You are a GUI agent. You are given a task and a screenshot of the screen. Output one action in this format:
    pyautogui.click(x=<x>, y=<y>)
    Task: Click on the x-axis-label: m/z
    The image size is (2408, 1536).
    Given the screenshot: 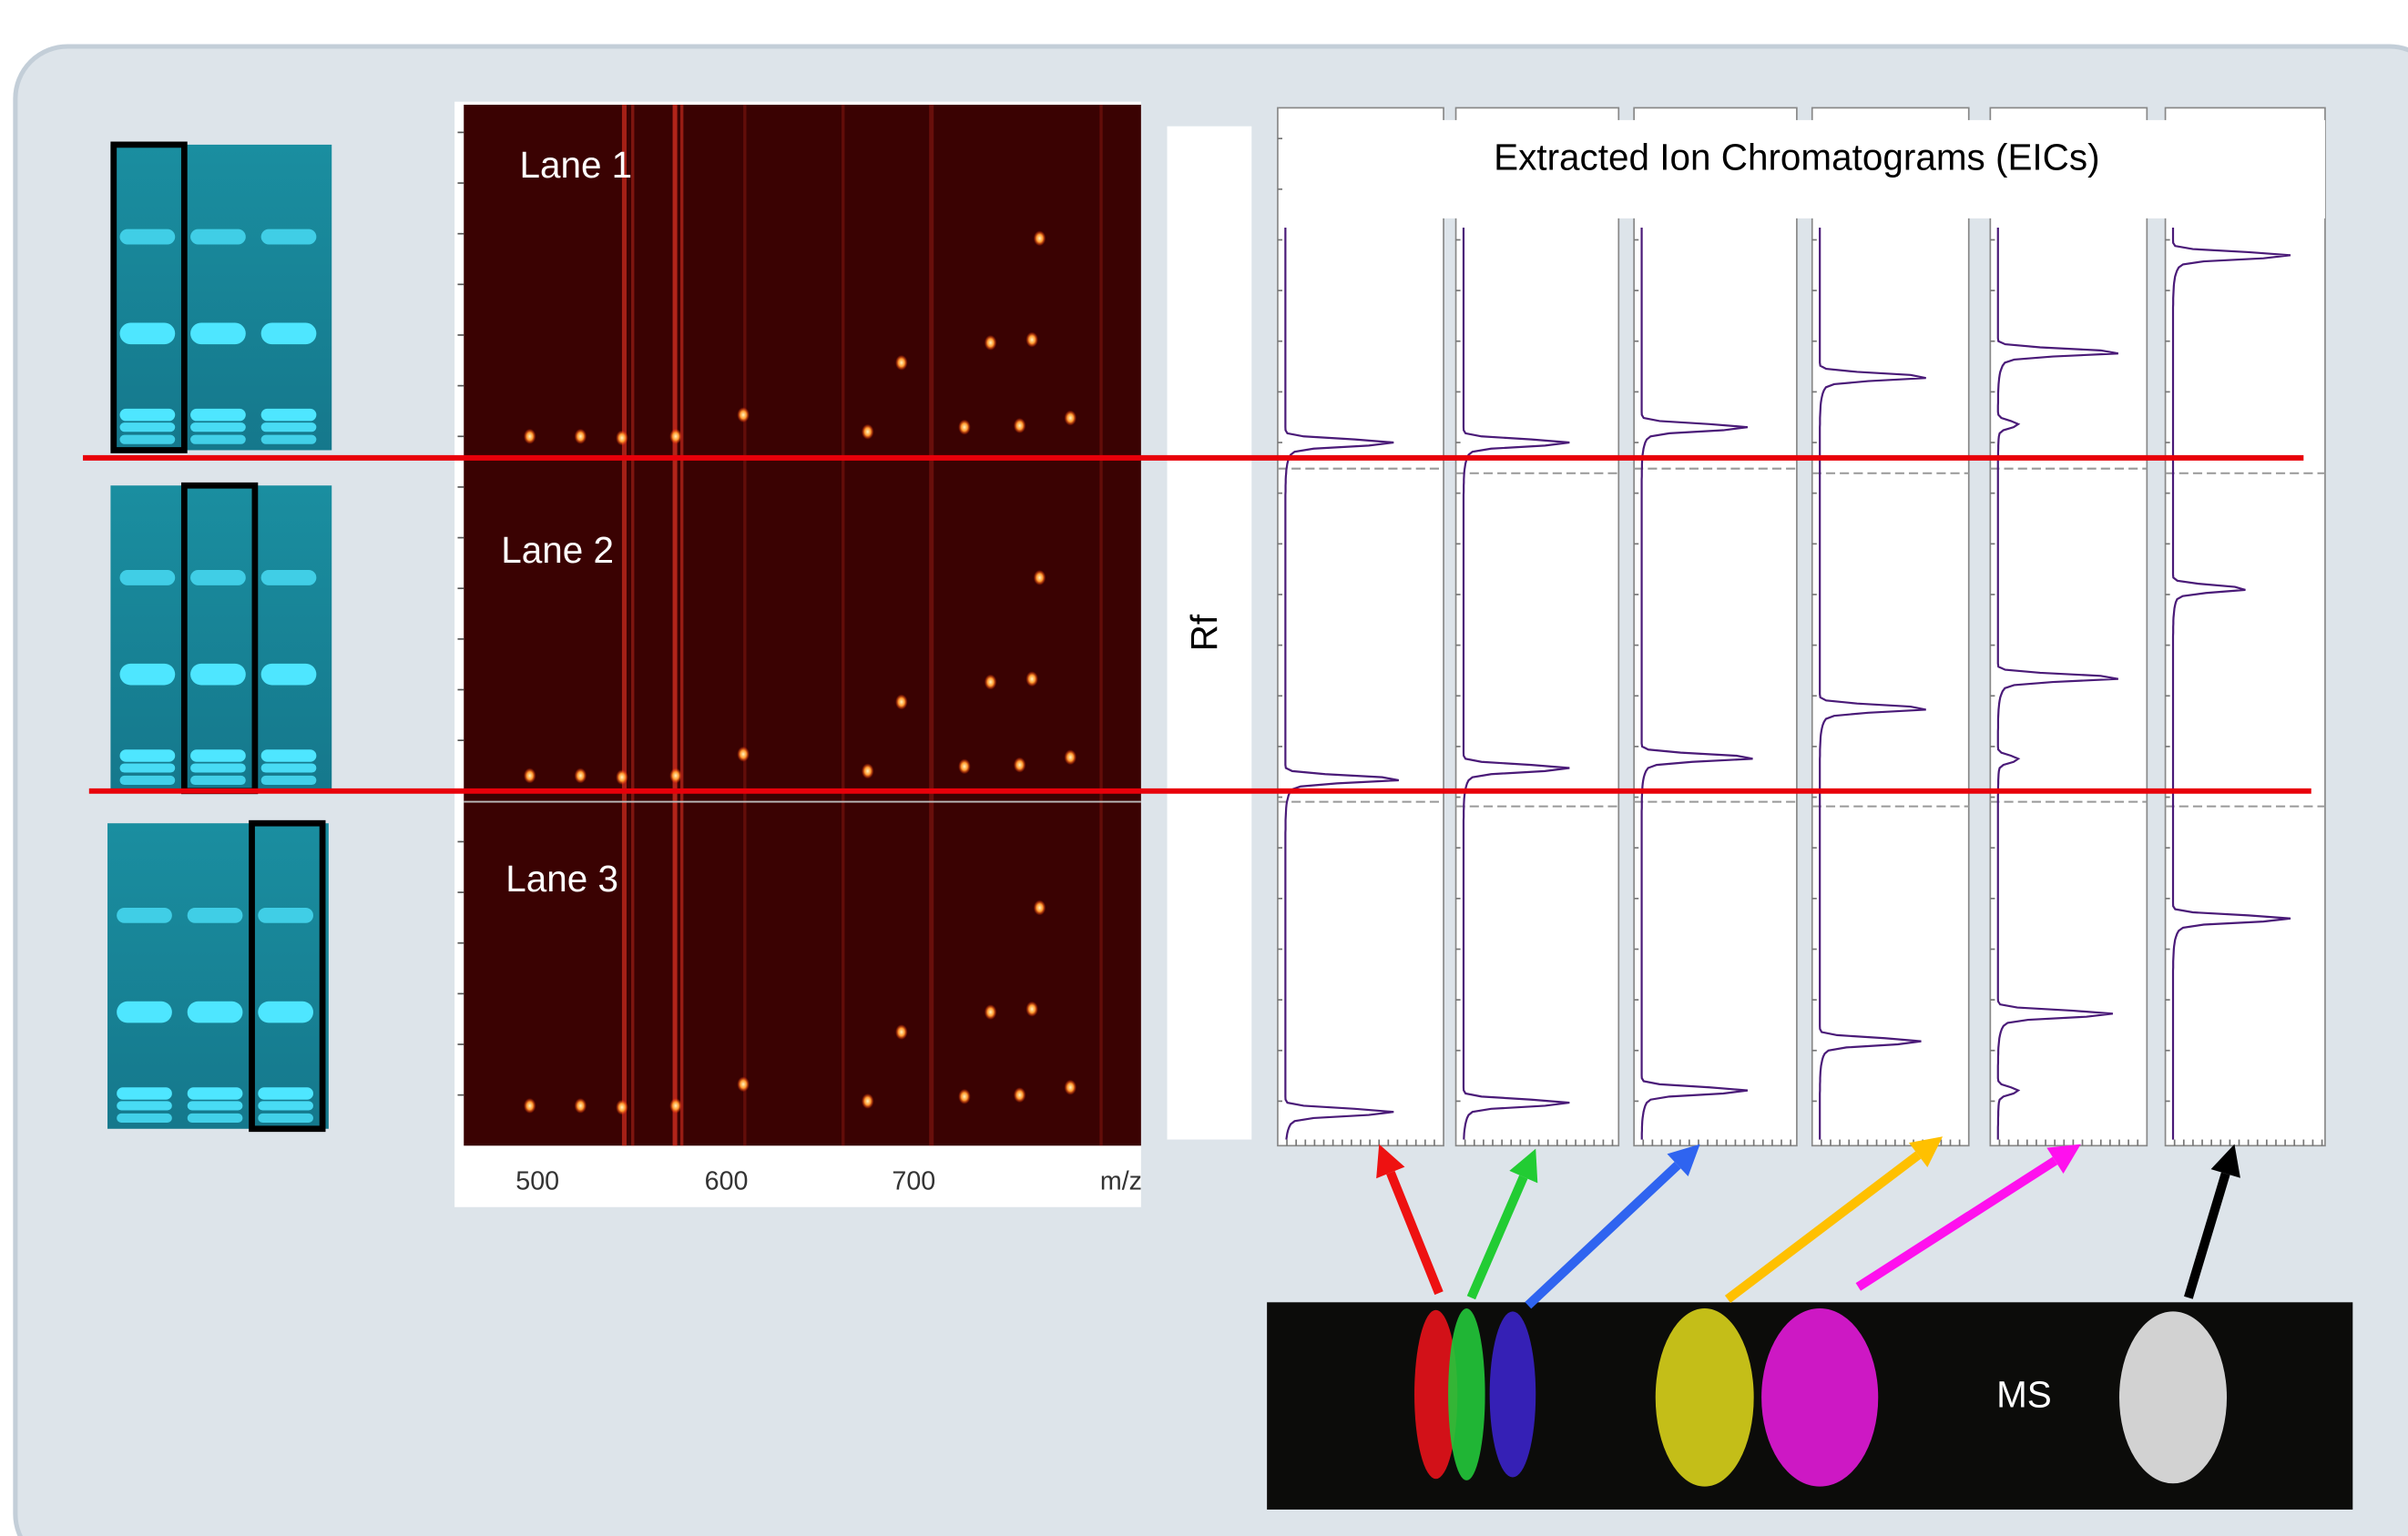 What is the action you would take?
    pyautogui.click(x=1121, y=1180)
    